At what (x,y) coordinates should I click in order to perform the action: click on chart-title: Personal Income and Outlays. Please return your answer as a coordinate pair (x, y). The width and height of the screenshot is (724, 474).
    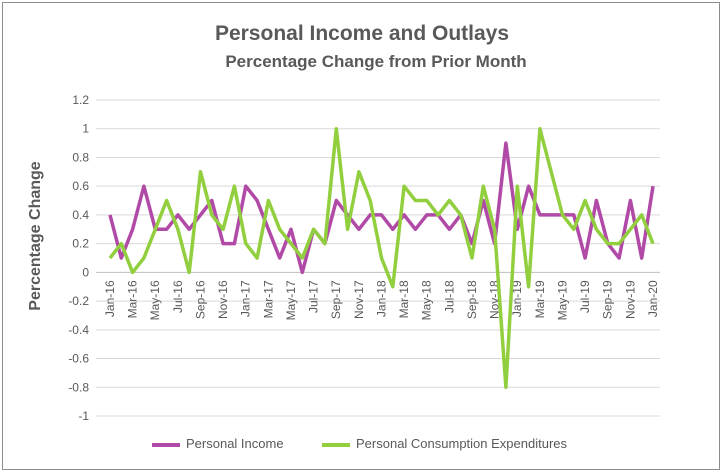
    Looking at the image, I should click on (362, 33).